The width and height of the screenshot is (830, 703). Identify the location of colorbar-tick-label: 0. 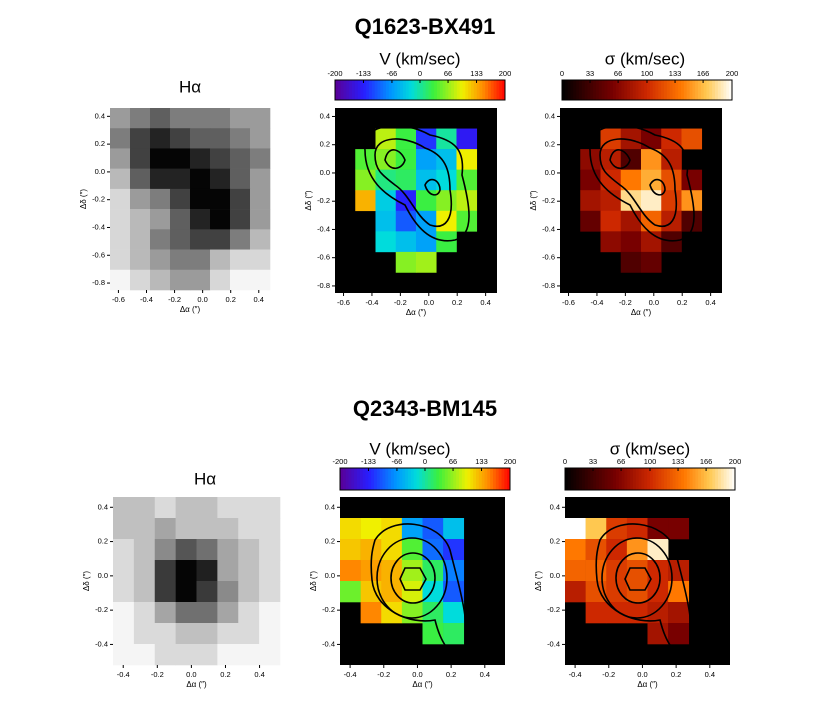
(565, 461).